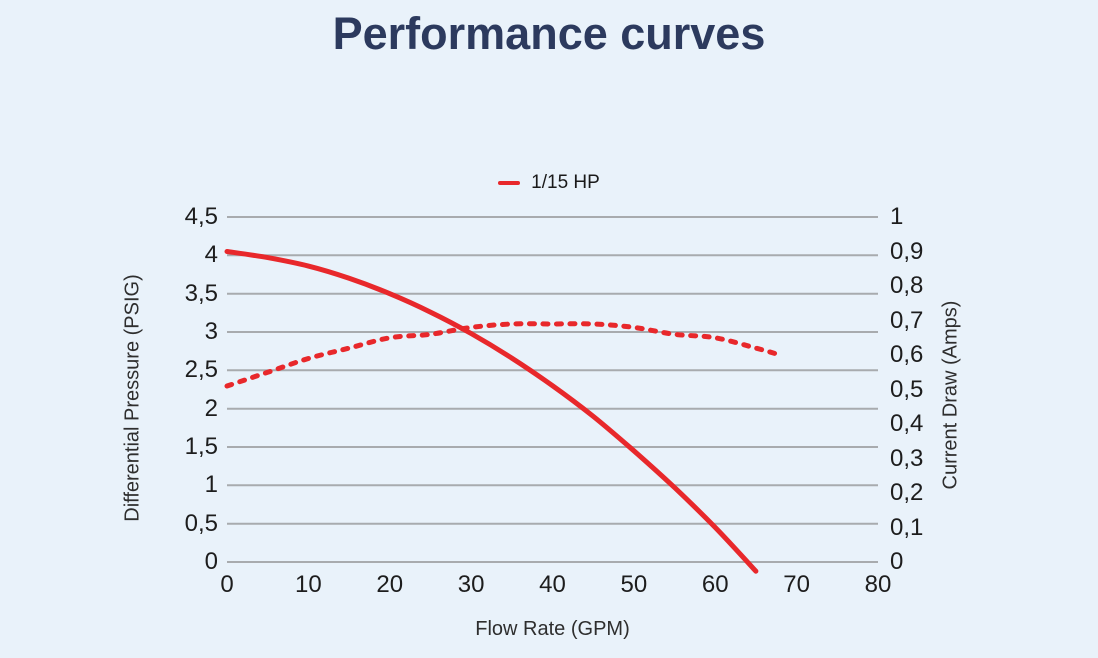  What do you see at coordinates (907, 251) in the screenshot?
I see `y-right-tick-label: 0,9` at bounding box center [907, 251].